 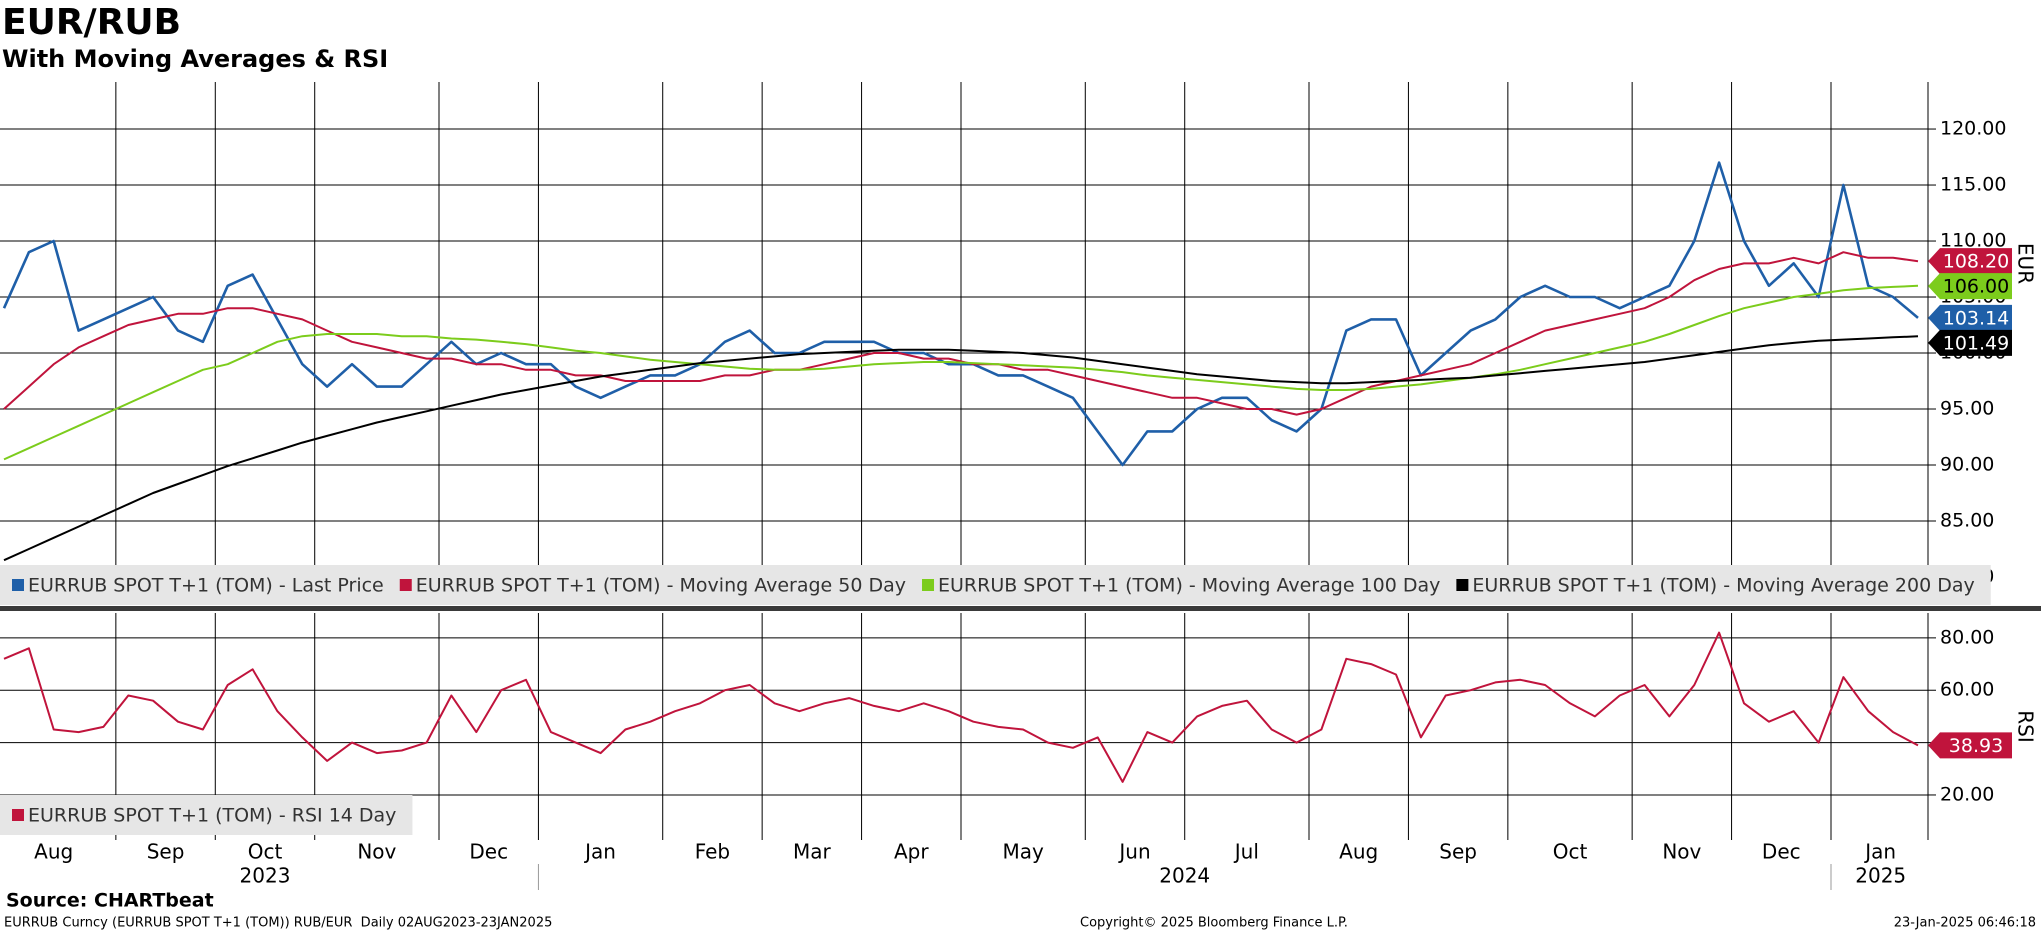 I want to click on source: Source: CHARTbeat, so click(x=110, y=901).